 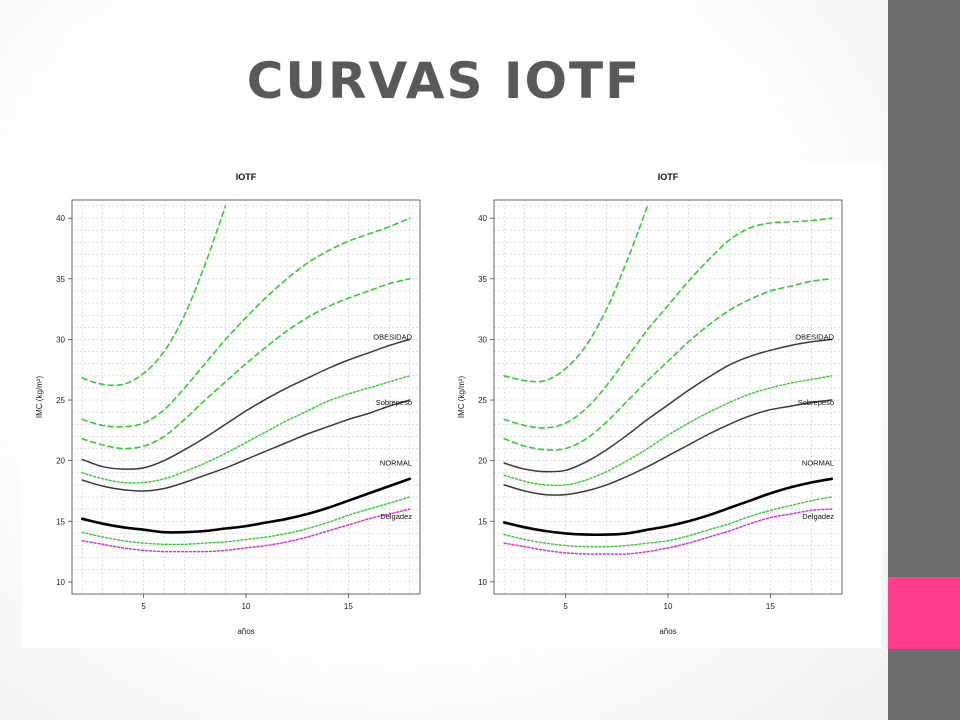 I want to click on slide-title: CURVAS IOTF, so click(x=444, y=81).